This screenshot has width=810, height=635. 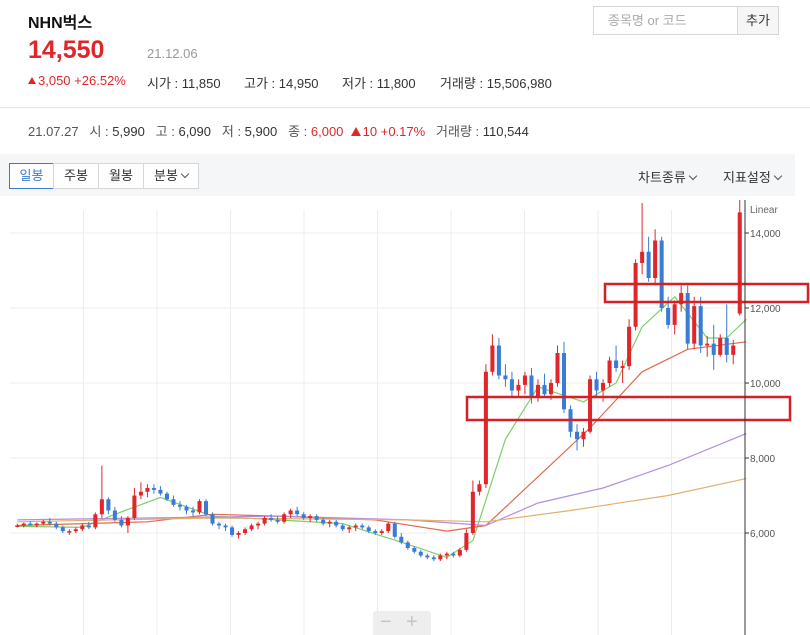 What do you see at coordinates (184, 83) in the screenshot?
I see `open-stat: 시가 : 11,850` at bounding box center [184, 83].